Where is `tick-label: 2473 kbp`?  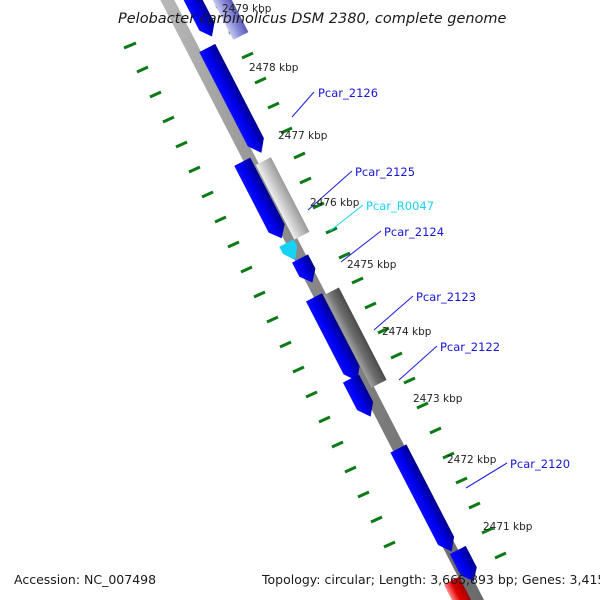
tick-label: 2473 kbp is located at coordinates (438, 399).